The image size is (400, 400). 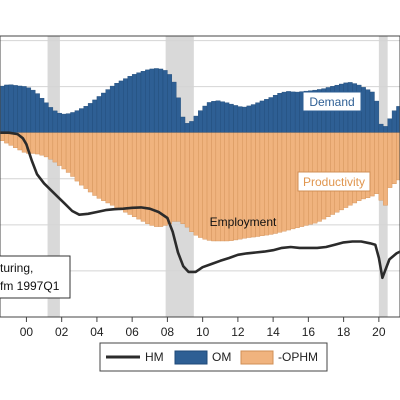 What do you see at coordinates (154, 357) in the screenshot?
I see `legend-label-hm: HM` at bounding box center [154, 357].